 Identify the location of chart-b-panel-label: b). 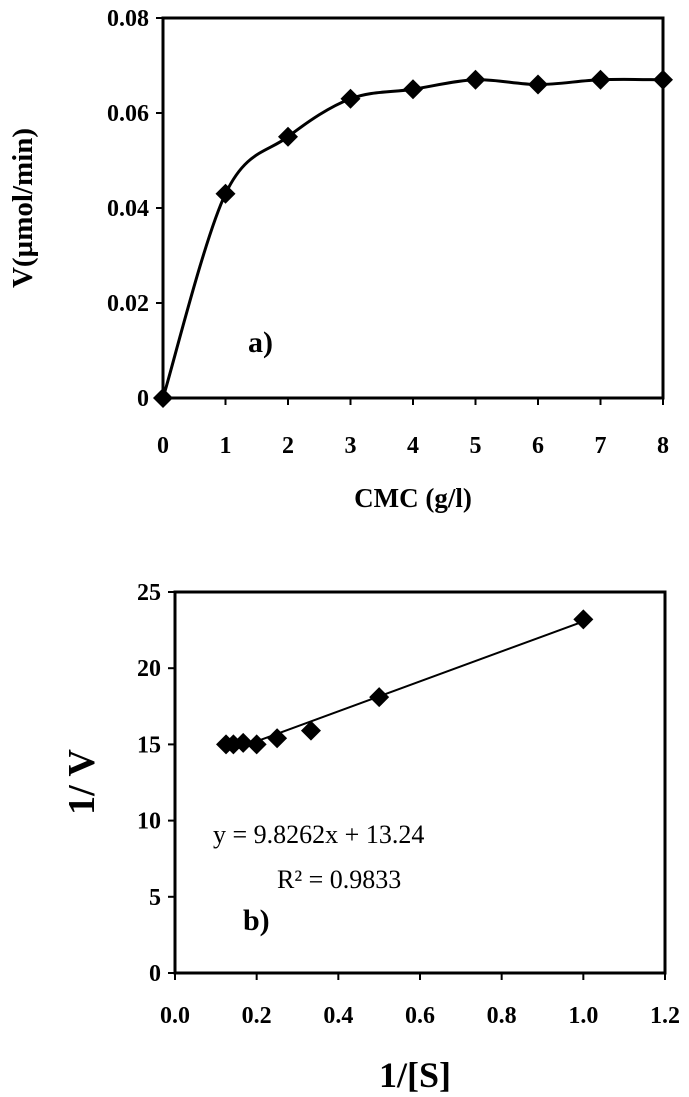
(256, 920).